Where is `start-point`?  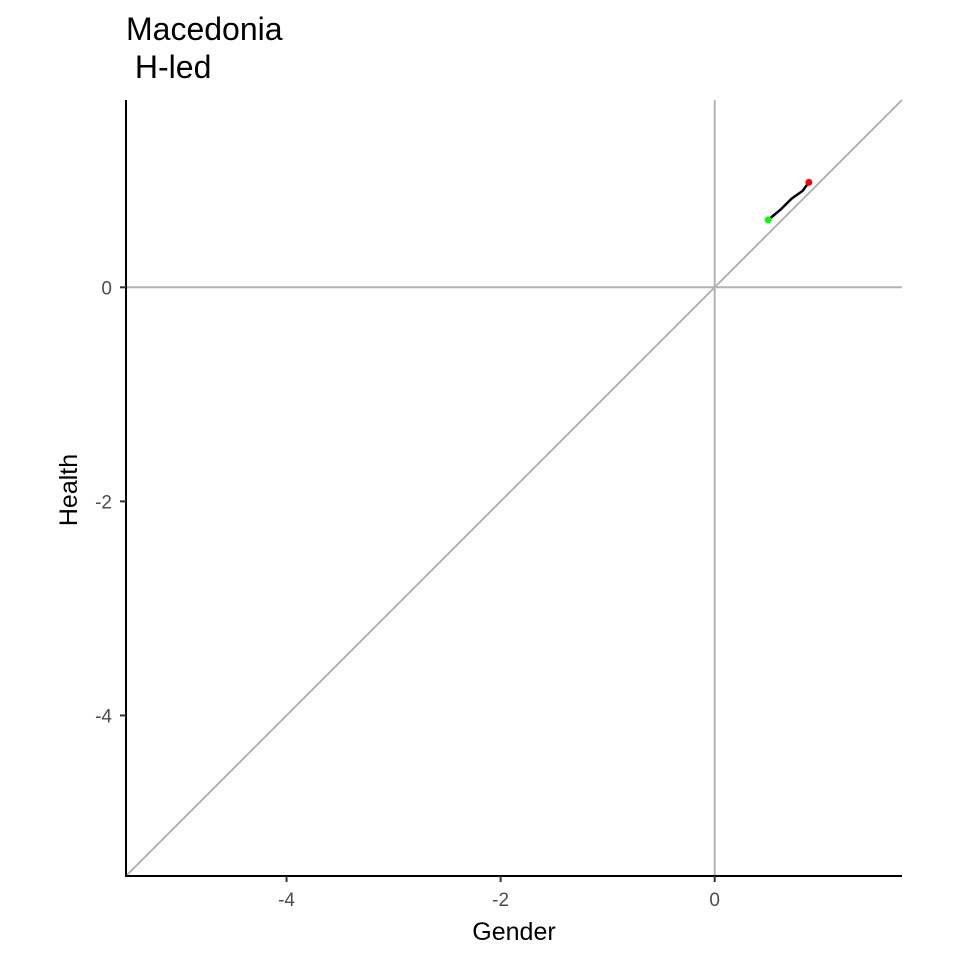 start-point is located at coordinates (768, 220).